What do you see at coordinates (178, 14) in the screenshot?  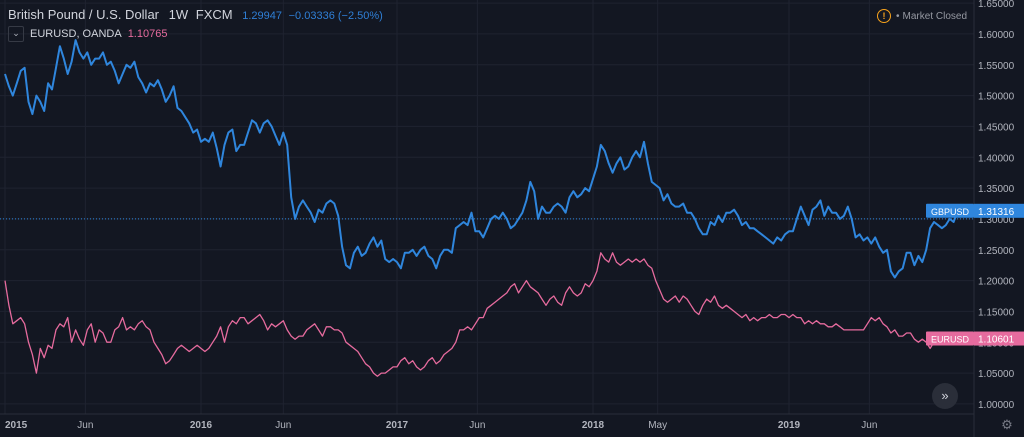 I see `interval-label: 1W` at bounding box center [178, 14].